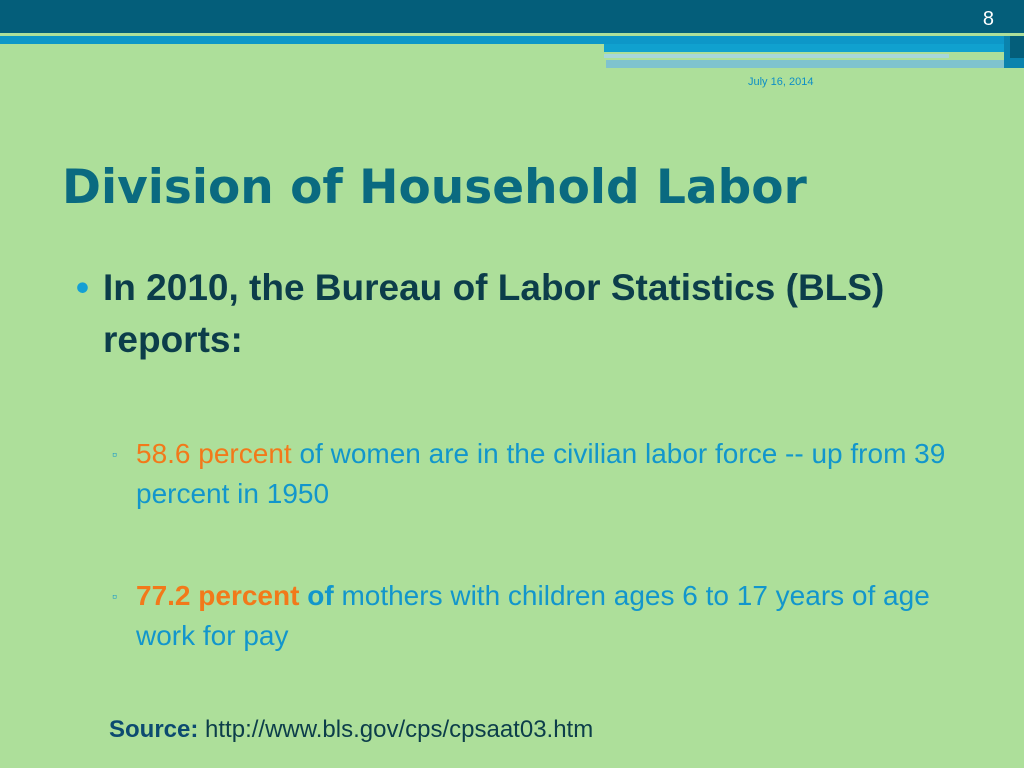 The height and width of the screenshot is (768, 1024). Describe the element at coordinates (776, 56) in the screenshot. I see `header-bar-pale` at that location.